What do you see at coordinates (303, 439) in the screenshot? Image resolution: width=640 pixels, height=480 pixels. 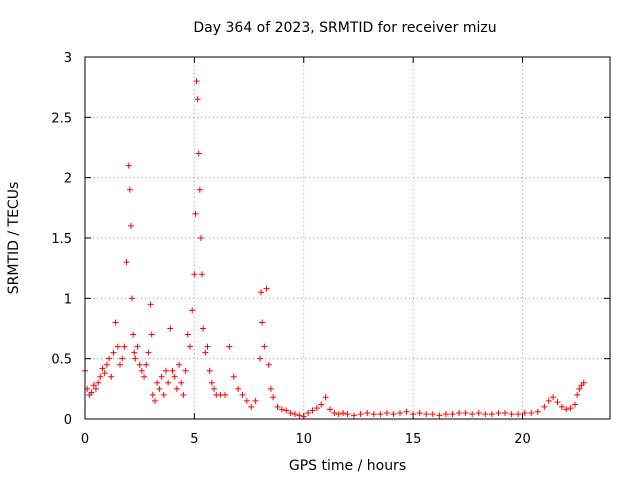 I see `x-tick-label: 10` at bounding box center [303, 439].